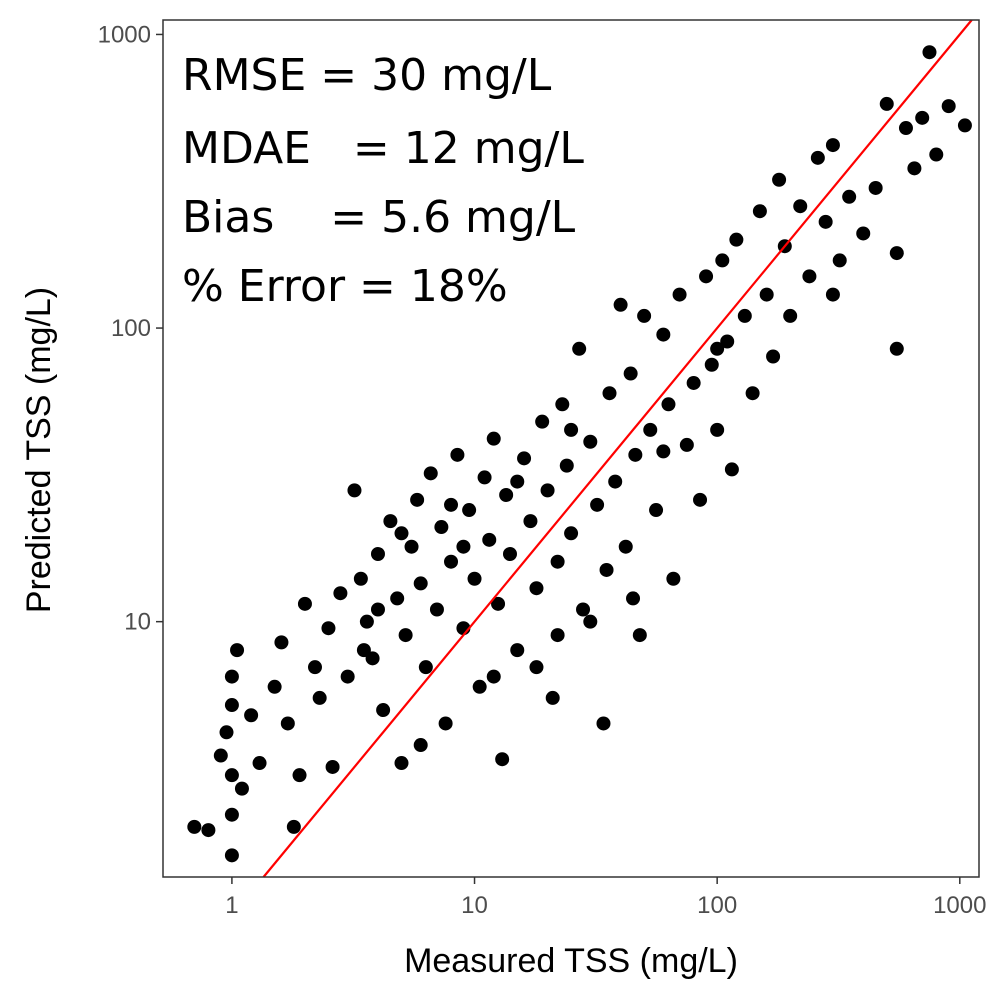 This screenshot has width=1000, height=1000. Describe the element at coordinates (383, 148) in the screenshot. I see `stat-mdae: MDAE = 12 mg/L` at that location.